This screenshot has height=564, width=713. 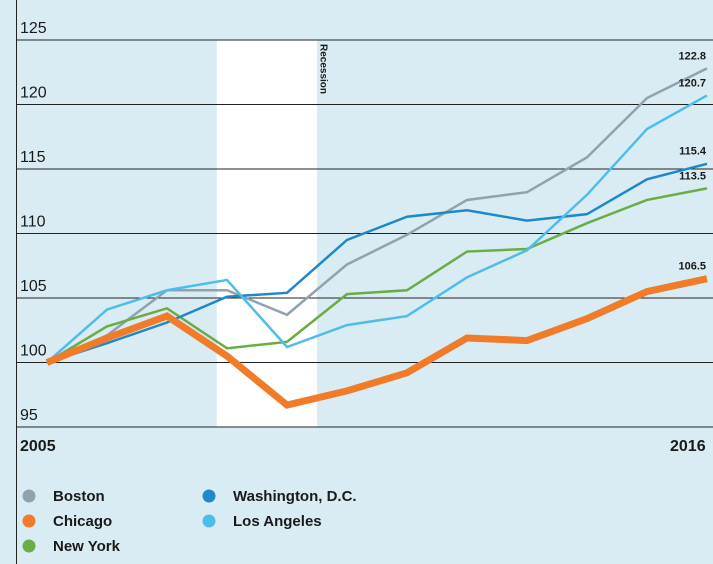 What do you see at coordinates (33, 157) in the screenshot?
I see `y-tick-label: 115` at bounding box center [33, 157].